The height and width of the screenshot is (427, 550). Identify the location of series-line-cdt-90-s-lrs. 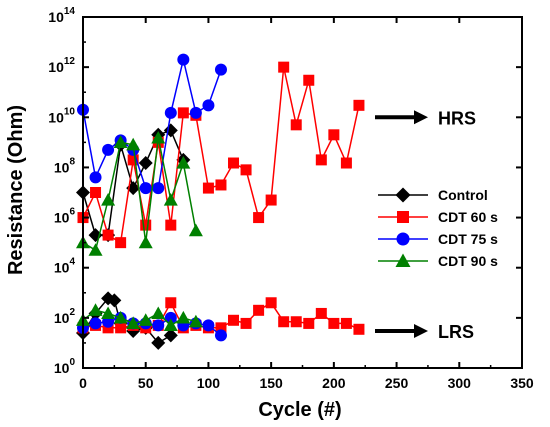
(139, 318).